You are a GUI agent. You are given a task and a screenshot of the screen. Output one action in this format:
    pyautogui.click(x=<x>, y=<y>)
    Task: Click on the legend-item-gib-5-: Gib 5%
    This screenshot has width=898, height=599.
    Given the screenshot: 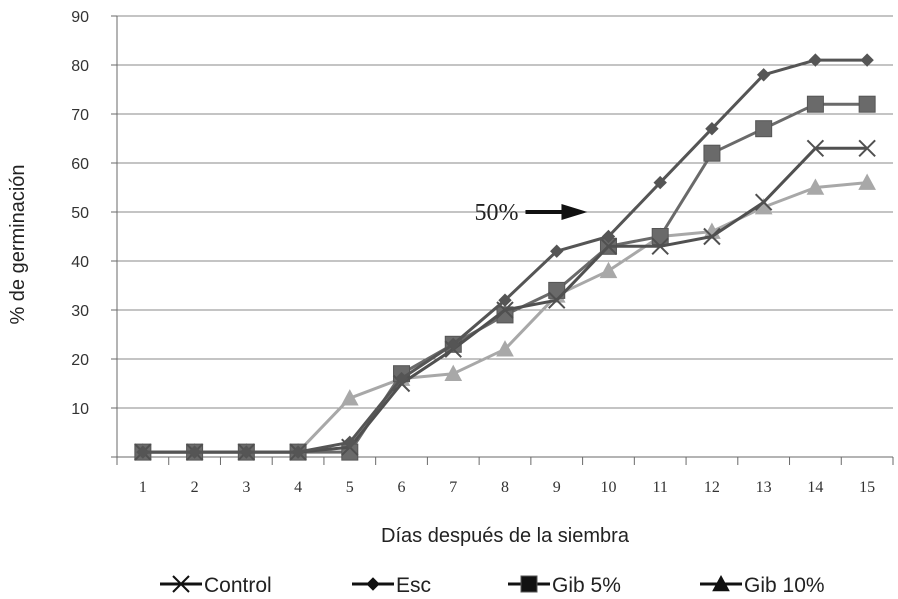 What is the action you would take?
    pyautogui.click(x=564, y=585)
    